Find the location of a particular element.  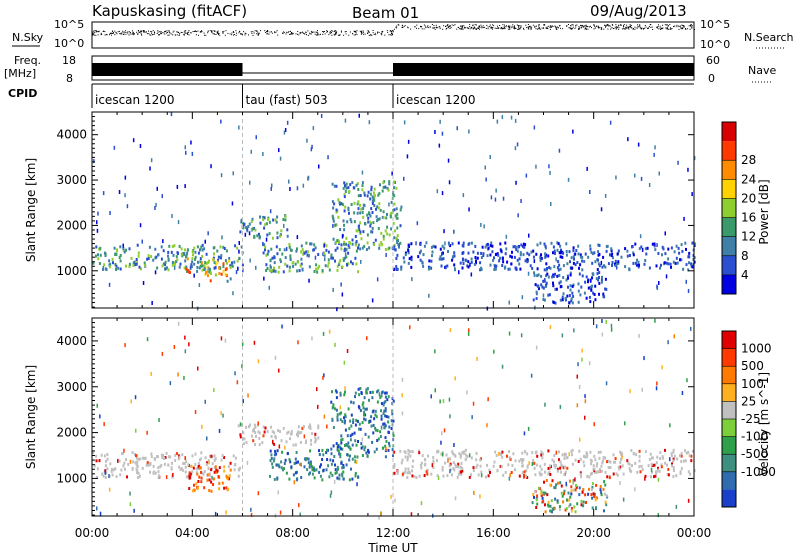

colorbar-tick-label: 20 is located at coordinates (748, 198).